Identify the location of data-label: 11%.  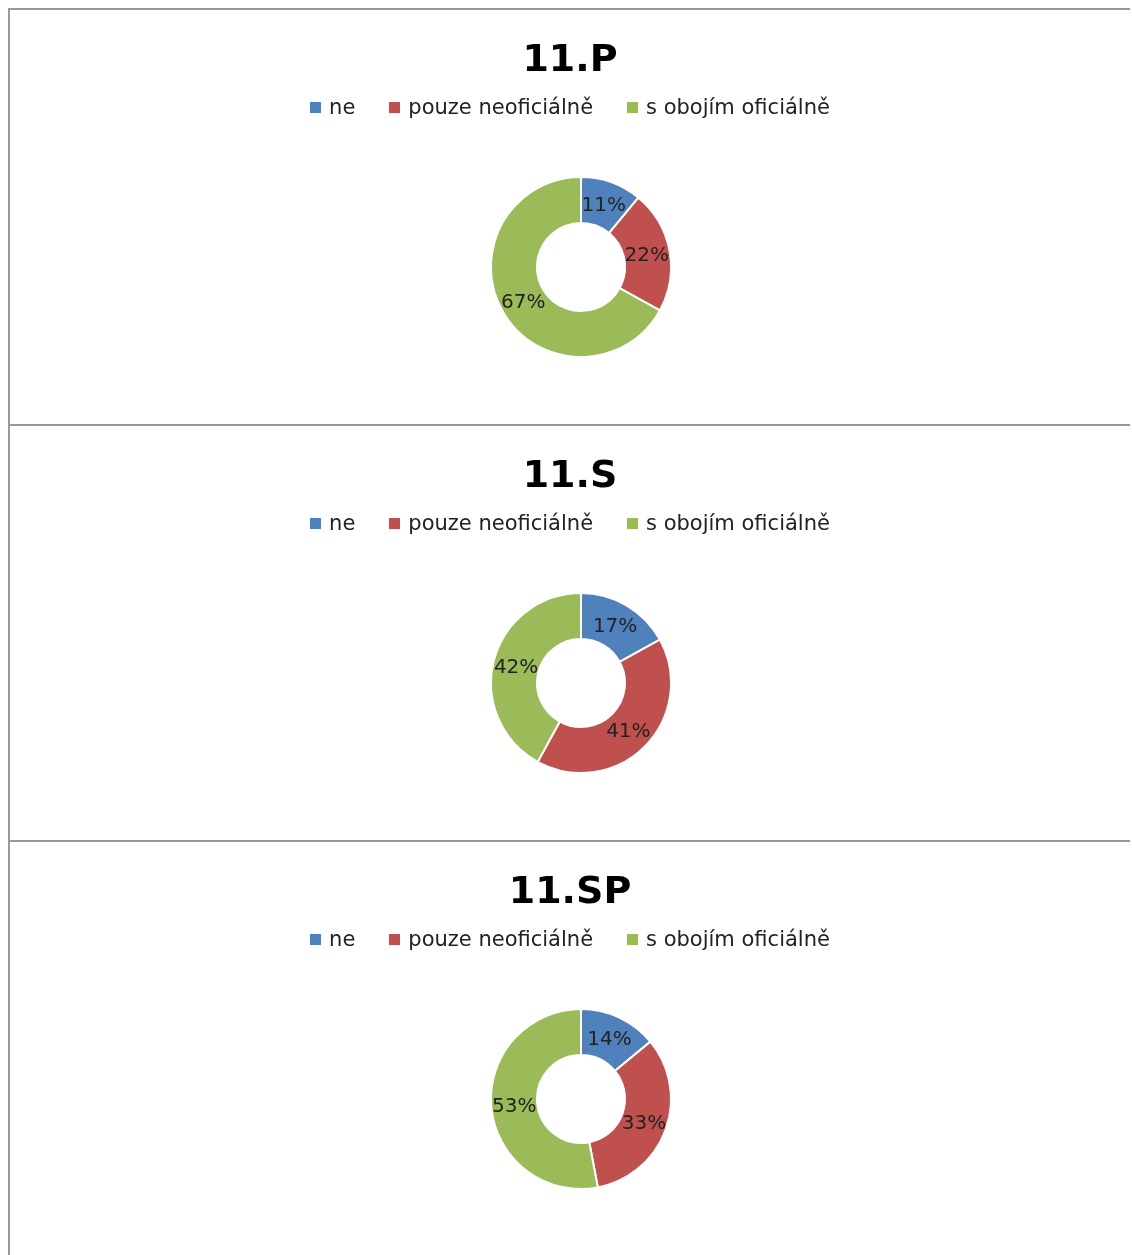
(603, 203).